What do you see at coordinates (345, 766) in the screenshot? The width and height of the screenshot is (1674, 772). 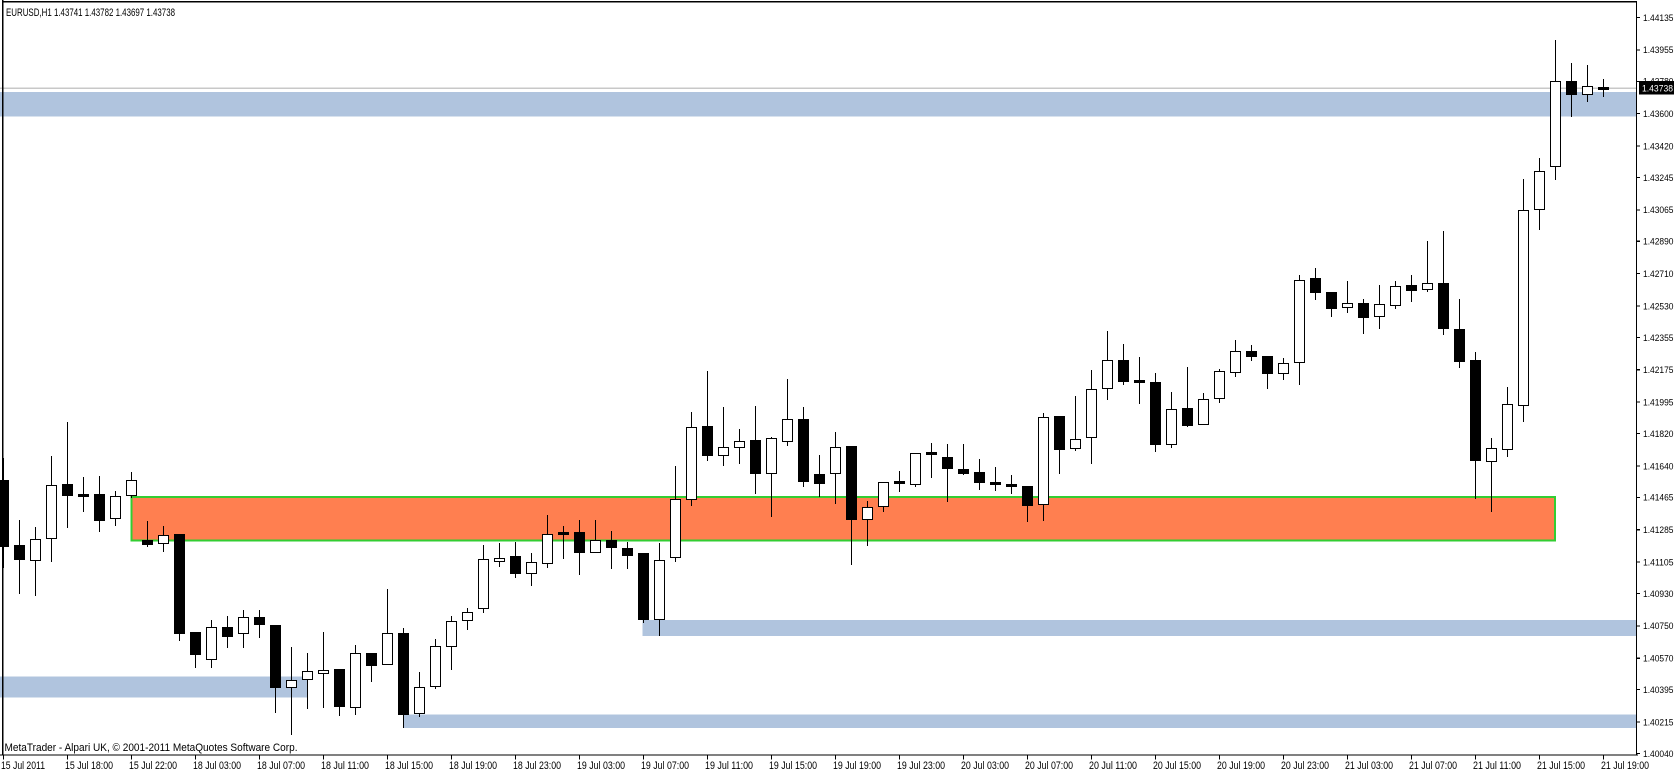 I see `svg-text: 18 Jul 11:00` at bounding box center [345, 766].